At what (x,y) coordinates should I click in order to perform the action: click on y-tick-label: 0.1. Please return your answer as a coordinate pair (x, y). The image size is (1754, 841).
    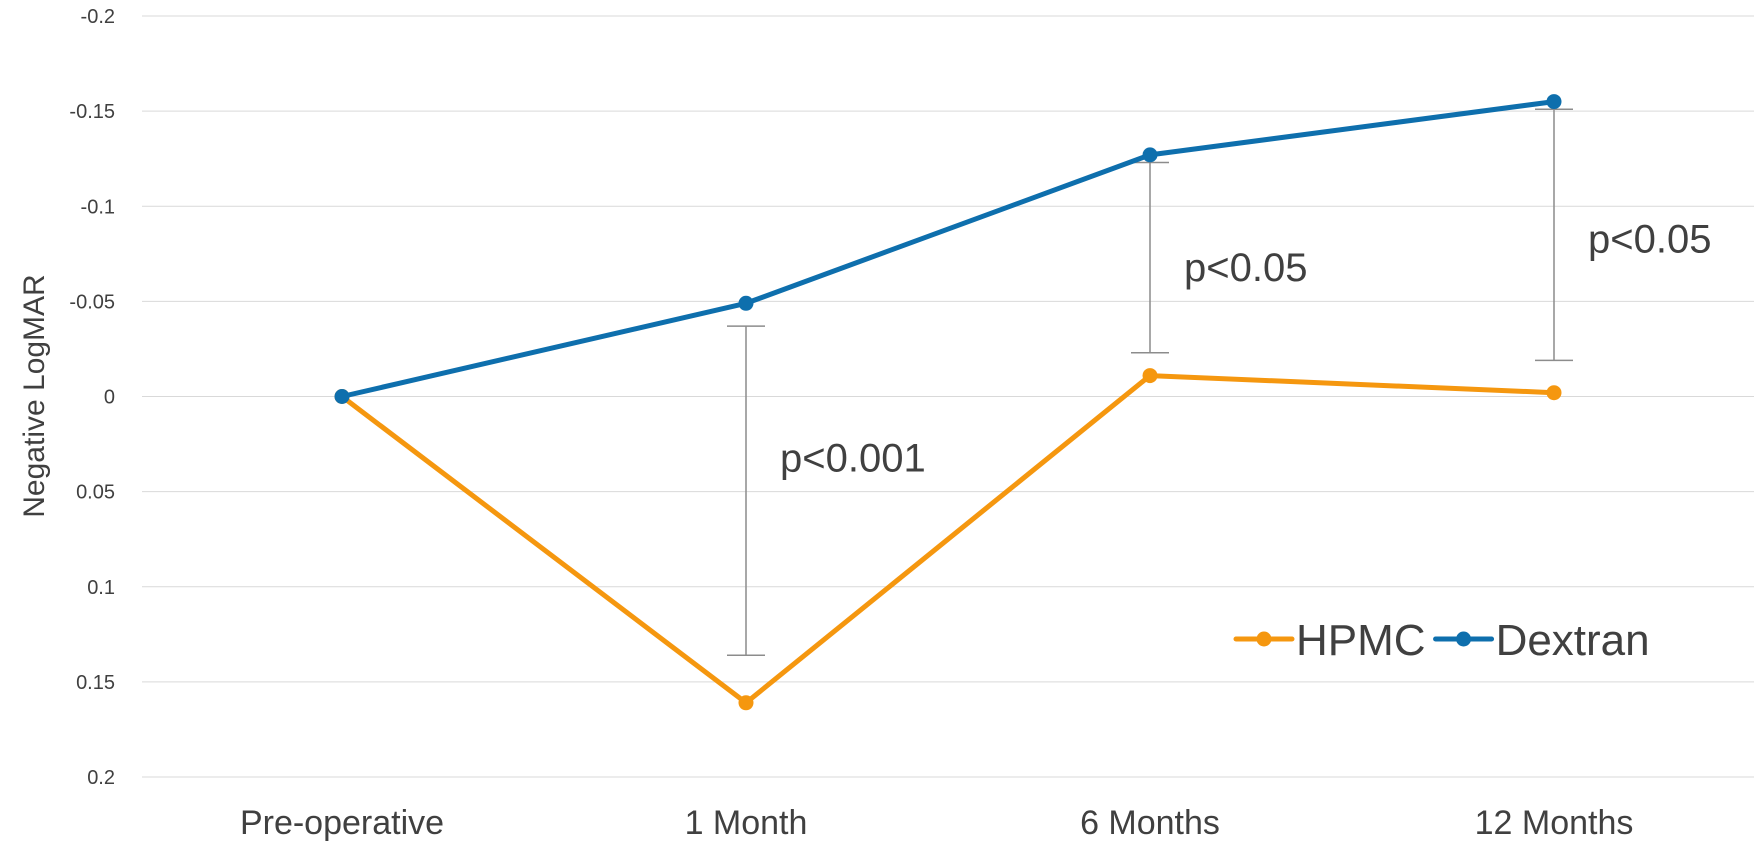
    Looking at the image, I should click on (101, 588).